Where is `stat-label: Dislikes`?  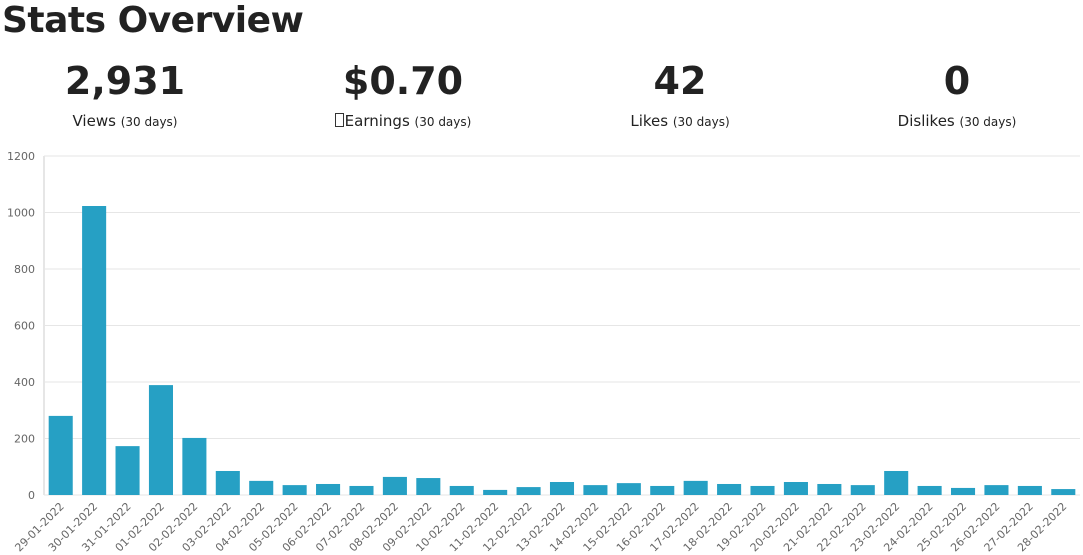 stat-label: Dislikes is located at coordinates (926, 121).